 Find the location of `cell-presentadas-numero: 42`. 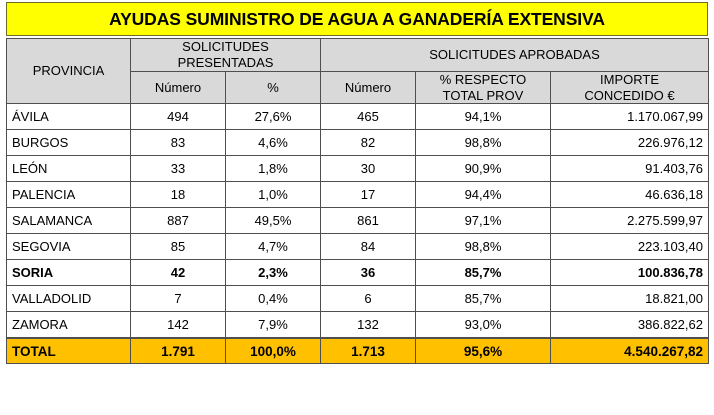

cell-presentadas-numero: 42 is located at coordinates (178, 273).